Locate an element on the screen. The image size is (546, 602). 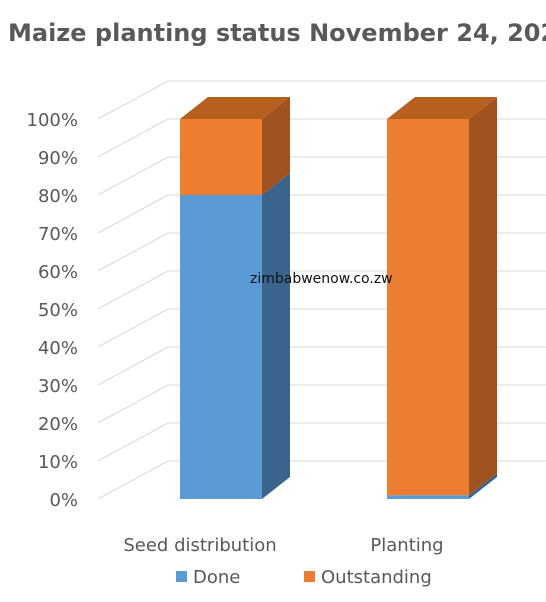
legend: Done Outstanding is located at coordinates (304, 577).